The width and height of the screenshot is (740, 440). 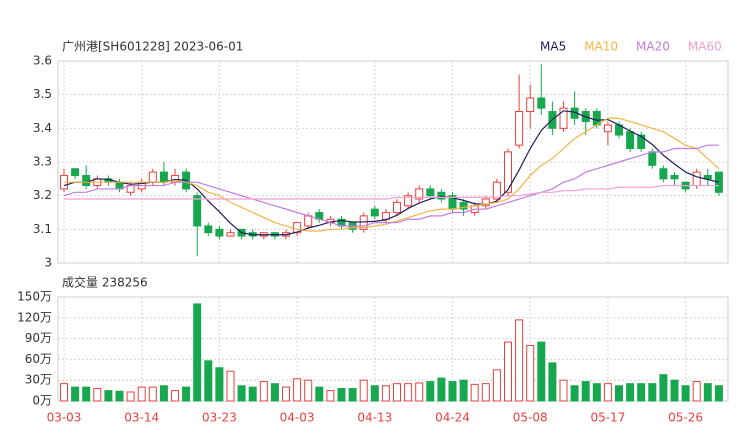 I want to click on y-tick-label: 150万, so click(x=34, y=297).